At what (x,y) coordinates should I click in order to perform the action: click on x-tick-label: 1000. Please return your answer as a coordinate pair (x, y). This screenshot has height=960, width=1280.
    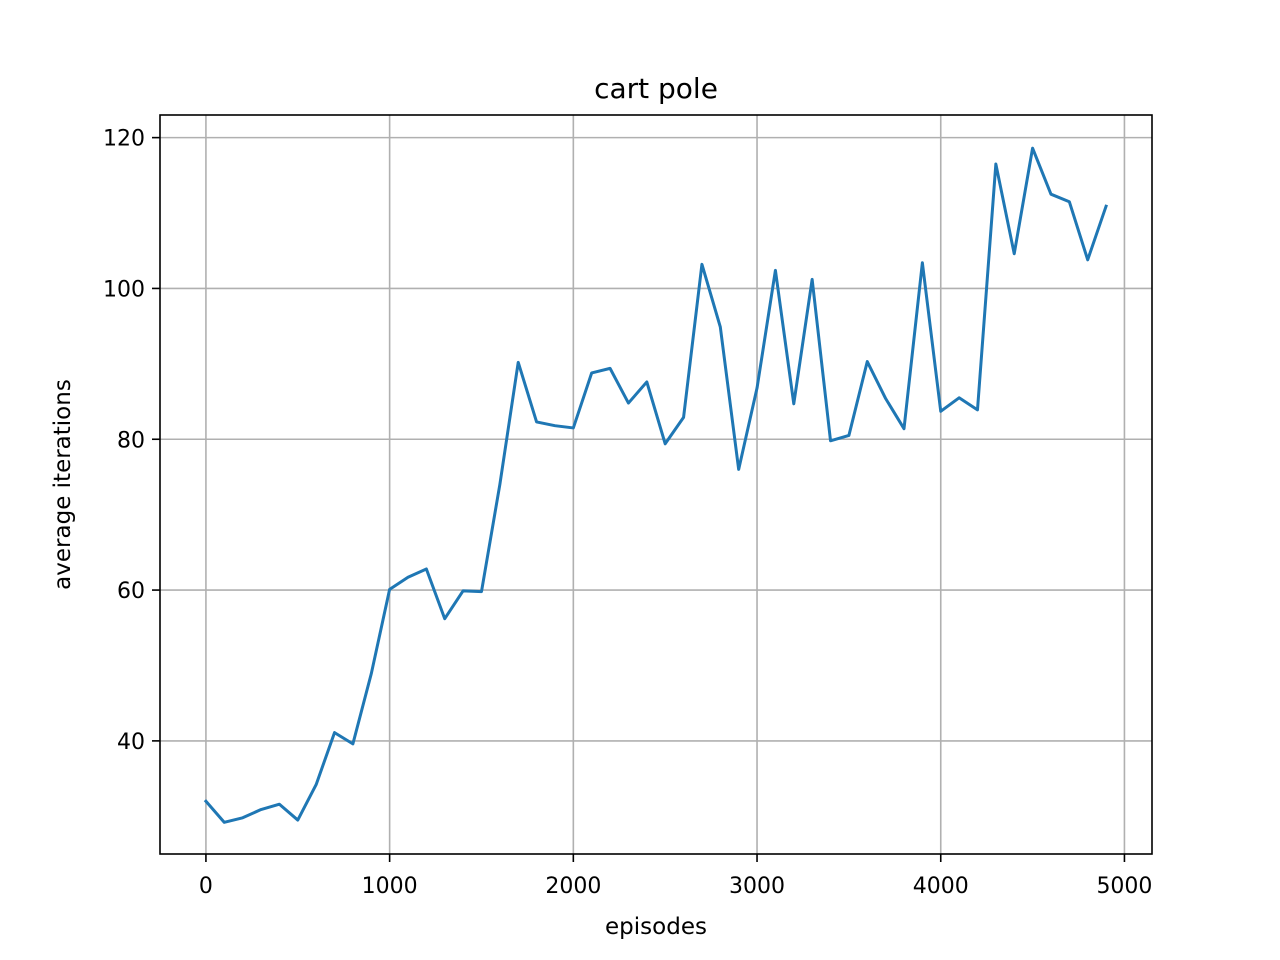
    Looking at the image, I should click on (390, 886).